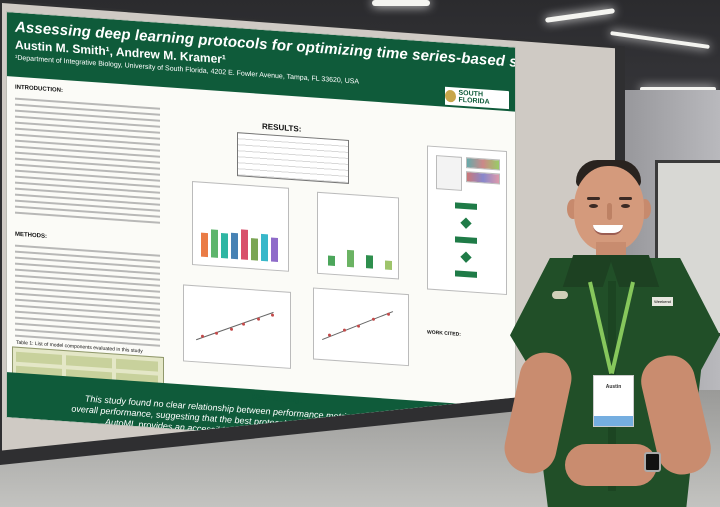 Image resolution: width=720 pixels, height=507 pixels. I want to click on works-cited-heading: WORK CITED:, so click(444, 333).